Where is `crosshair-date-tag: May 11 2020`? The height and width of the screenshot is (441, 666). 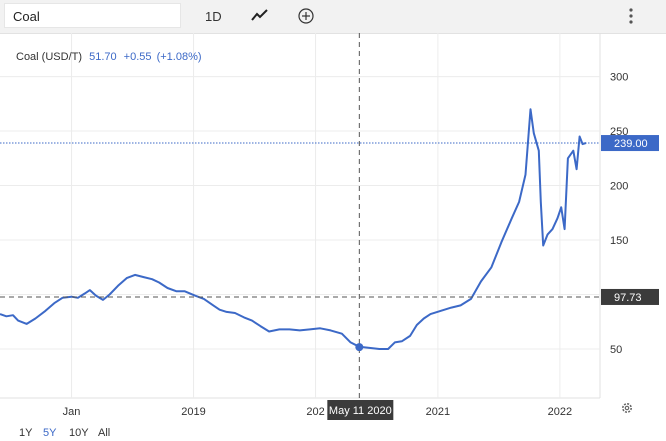 crosshair-date-tag: May 11 2020 is located at coordinates (360, 410).